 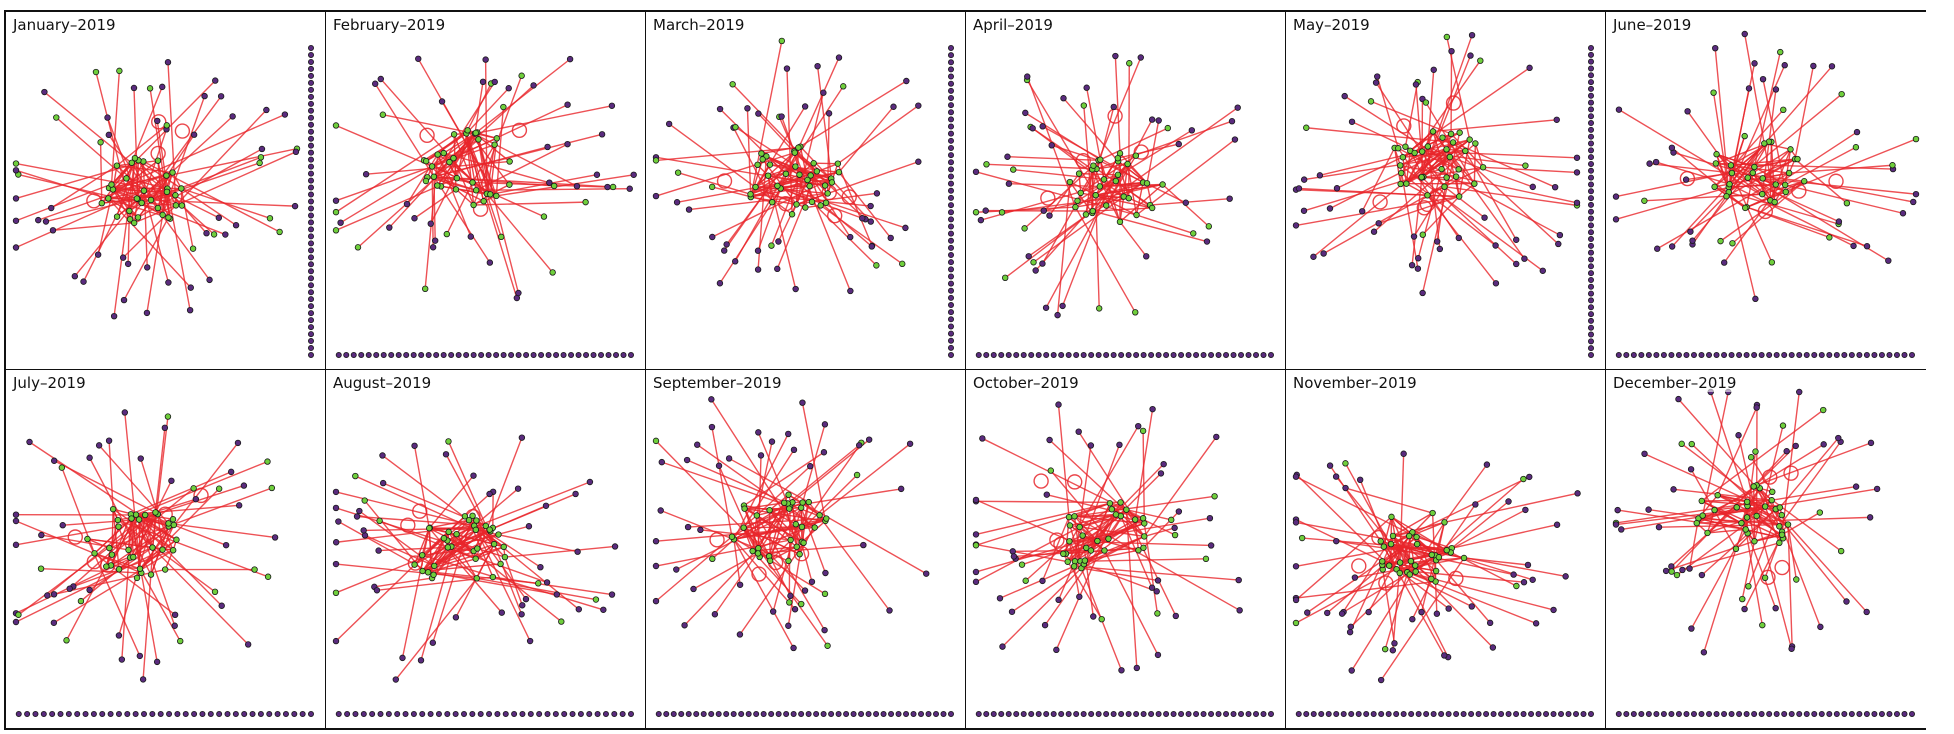 I want to click on panel-title: March–2019, so click(x=699, y=25).